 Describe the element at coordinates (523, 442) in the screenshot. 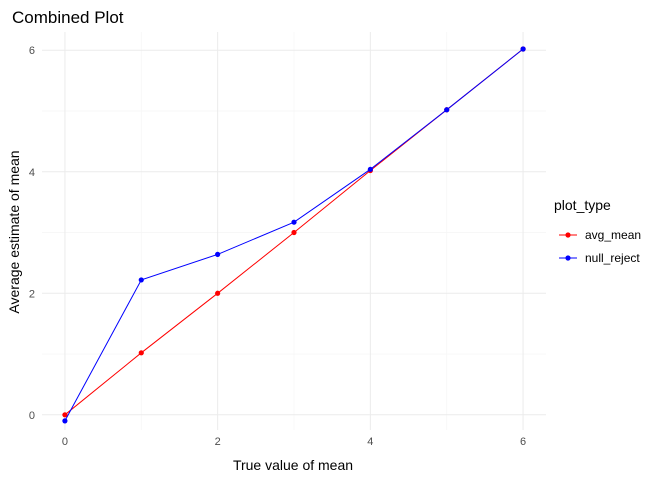

I see `x-tick-label: 6` at that location.